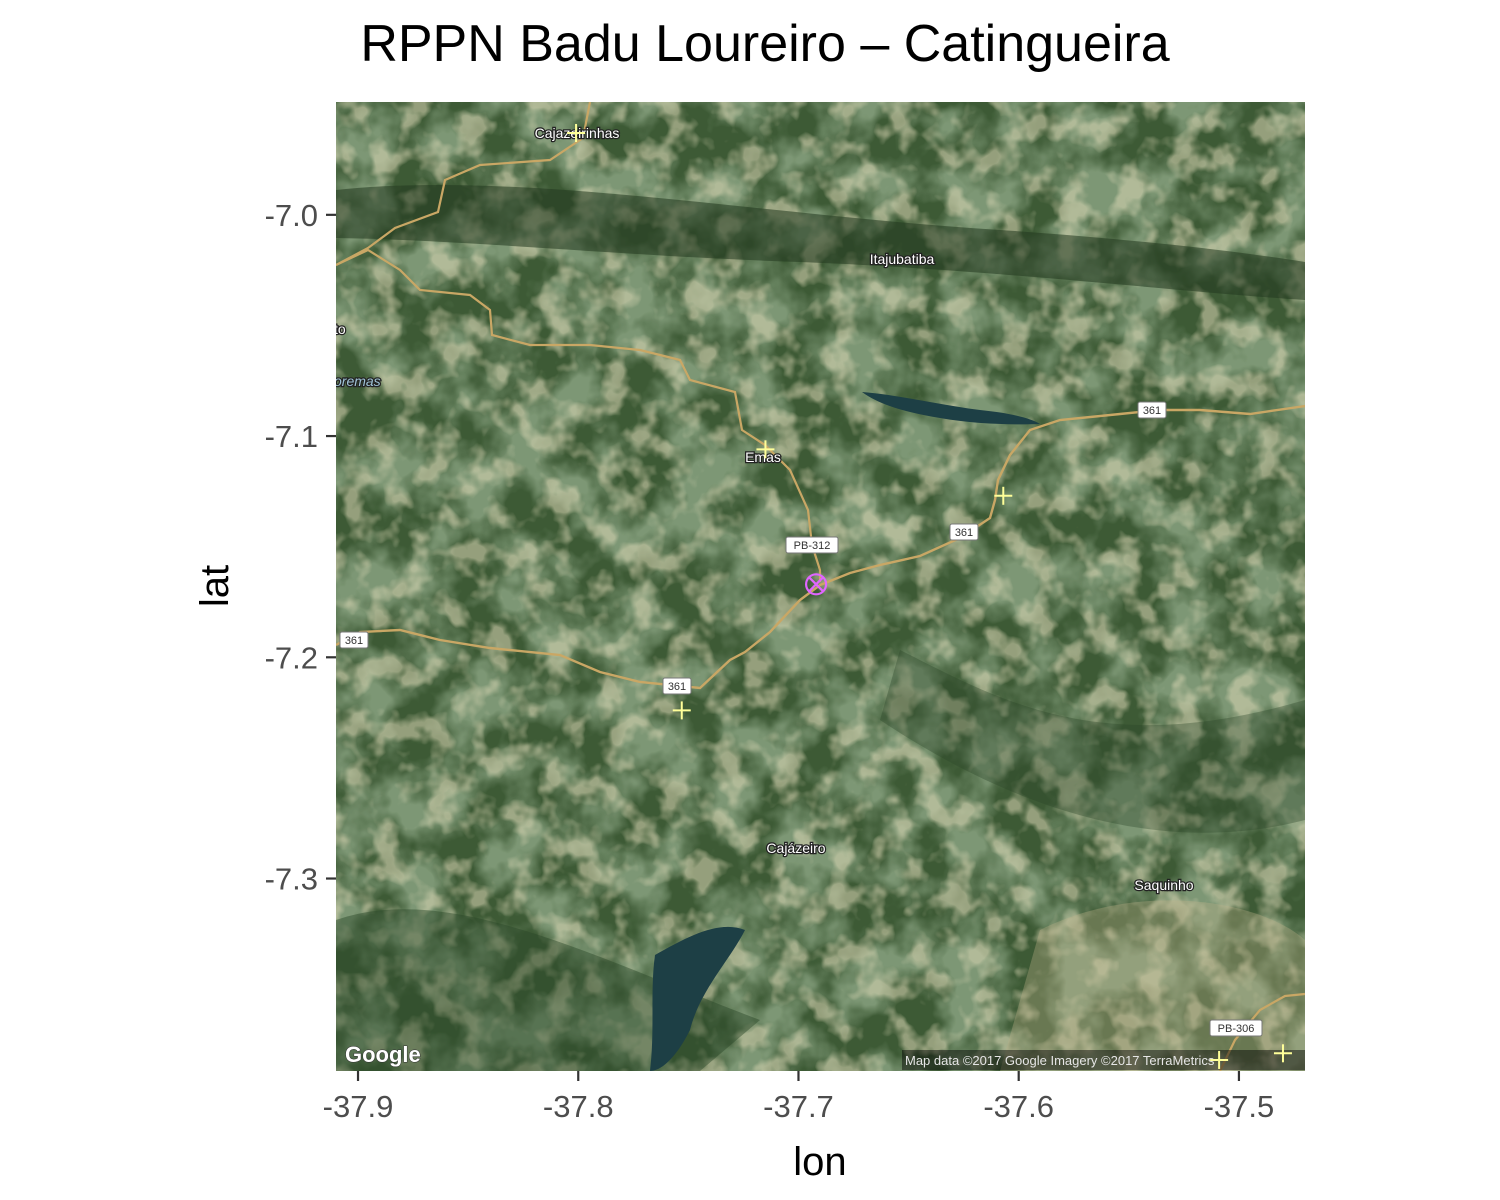  What do you see at coordinates (578, 1106) in the screenshot?
I see `x-tick-label: -37.8` at bounding box center [578, 1106].